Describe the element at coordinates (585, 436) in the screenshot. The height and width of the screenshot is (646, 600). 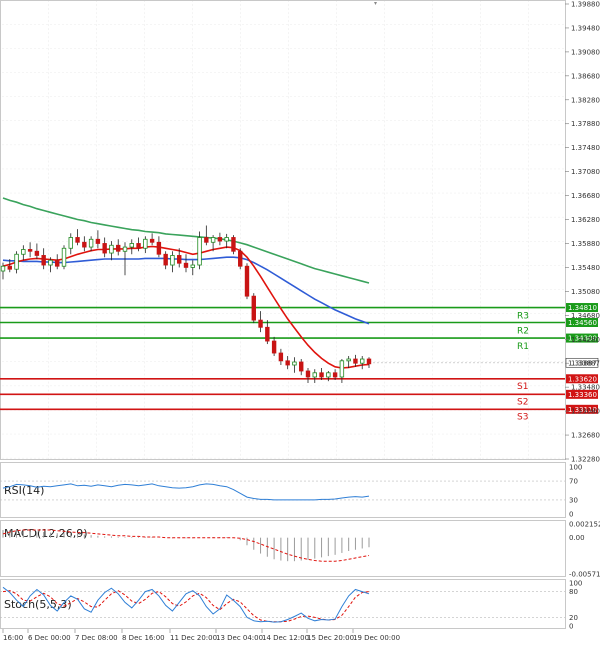
I see `price-tick-label: 1.32680` at that location.